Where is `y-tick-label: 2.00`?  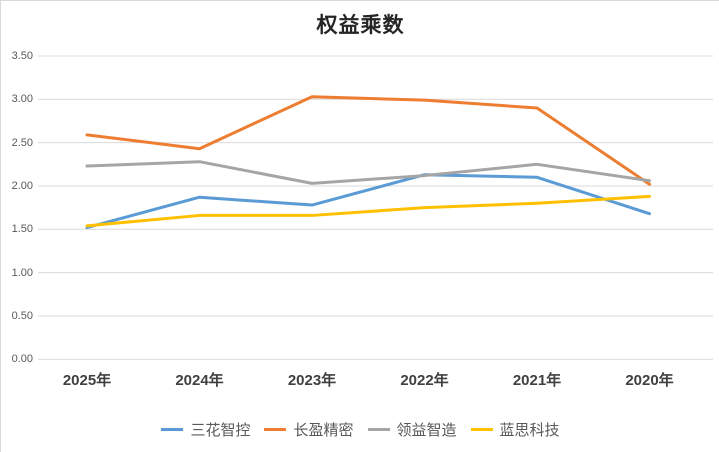 y-tick-label: 2.00 is located at coordinates (22, 185).